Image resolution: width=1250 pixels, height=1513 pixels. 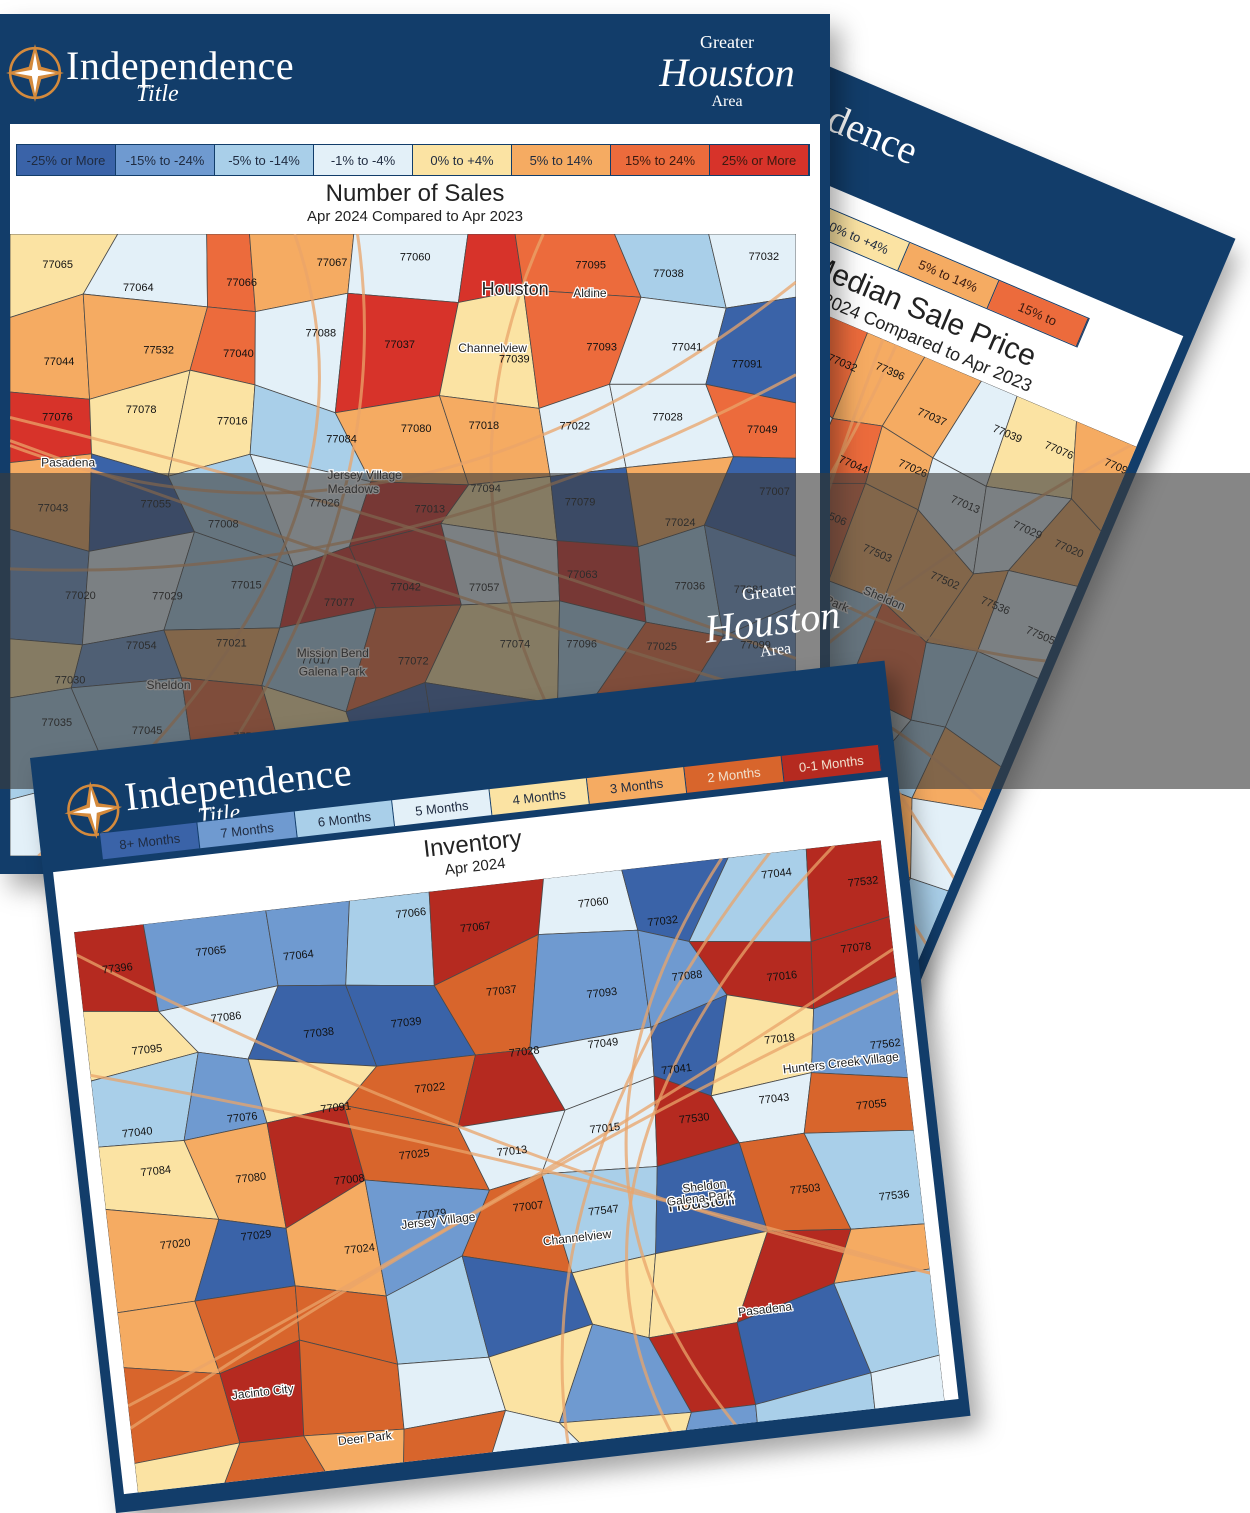 What do you see at coordinates (805, 1189) in the screenshot?
I see `zip-label: 77503` at bounding box center [805, 1189].